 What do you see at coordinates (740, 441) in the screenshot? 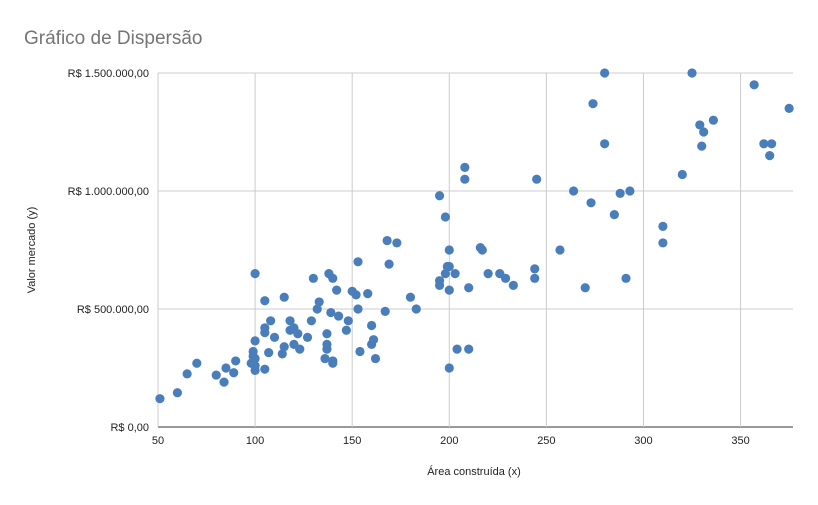
I see `x-tick-label: 350` at bounding box center [740, 441].